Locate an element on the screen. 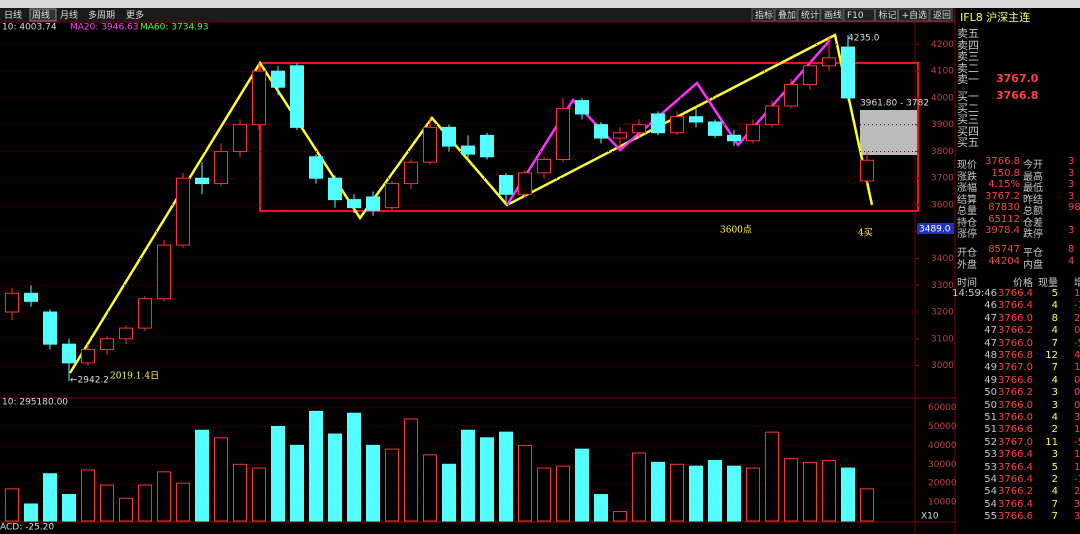  tool: +自选 is located at coordinates (915, 15).